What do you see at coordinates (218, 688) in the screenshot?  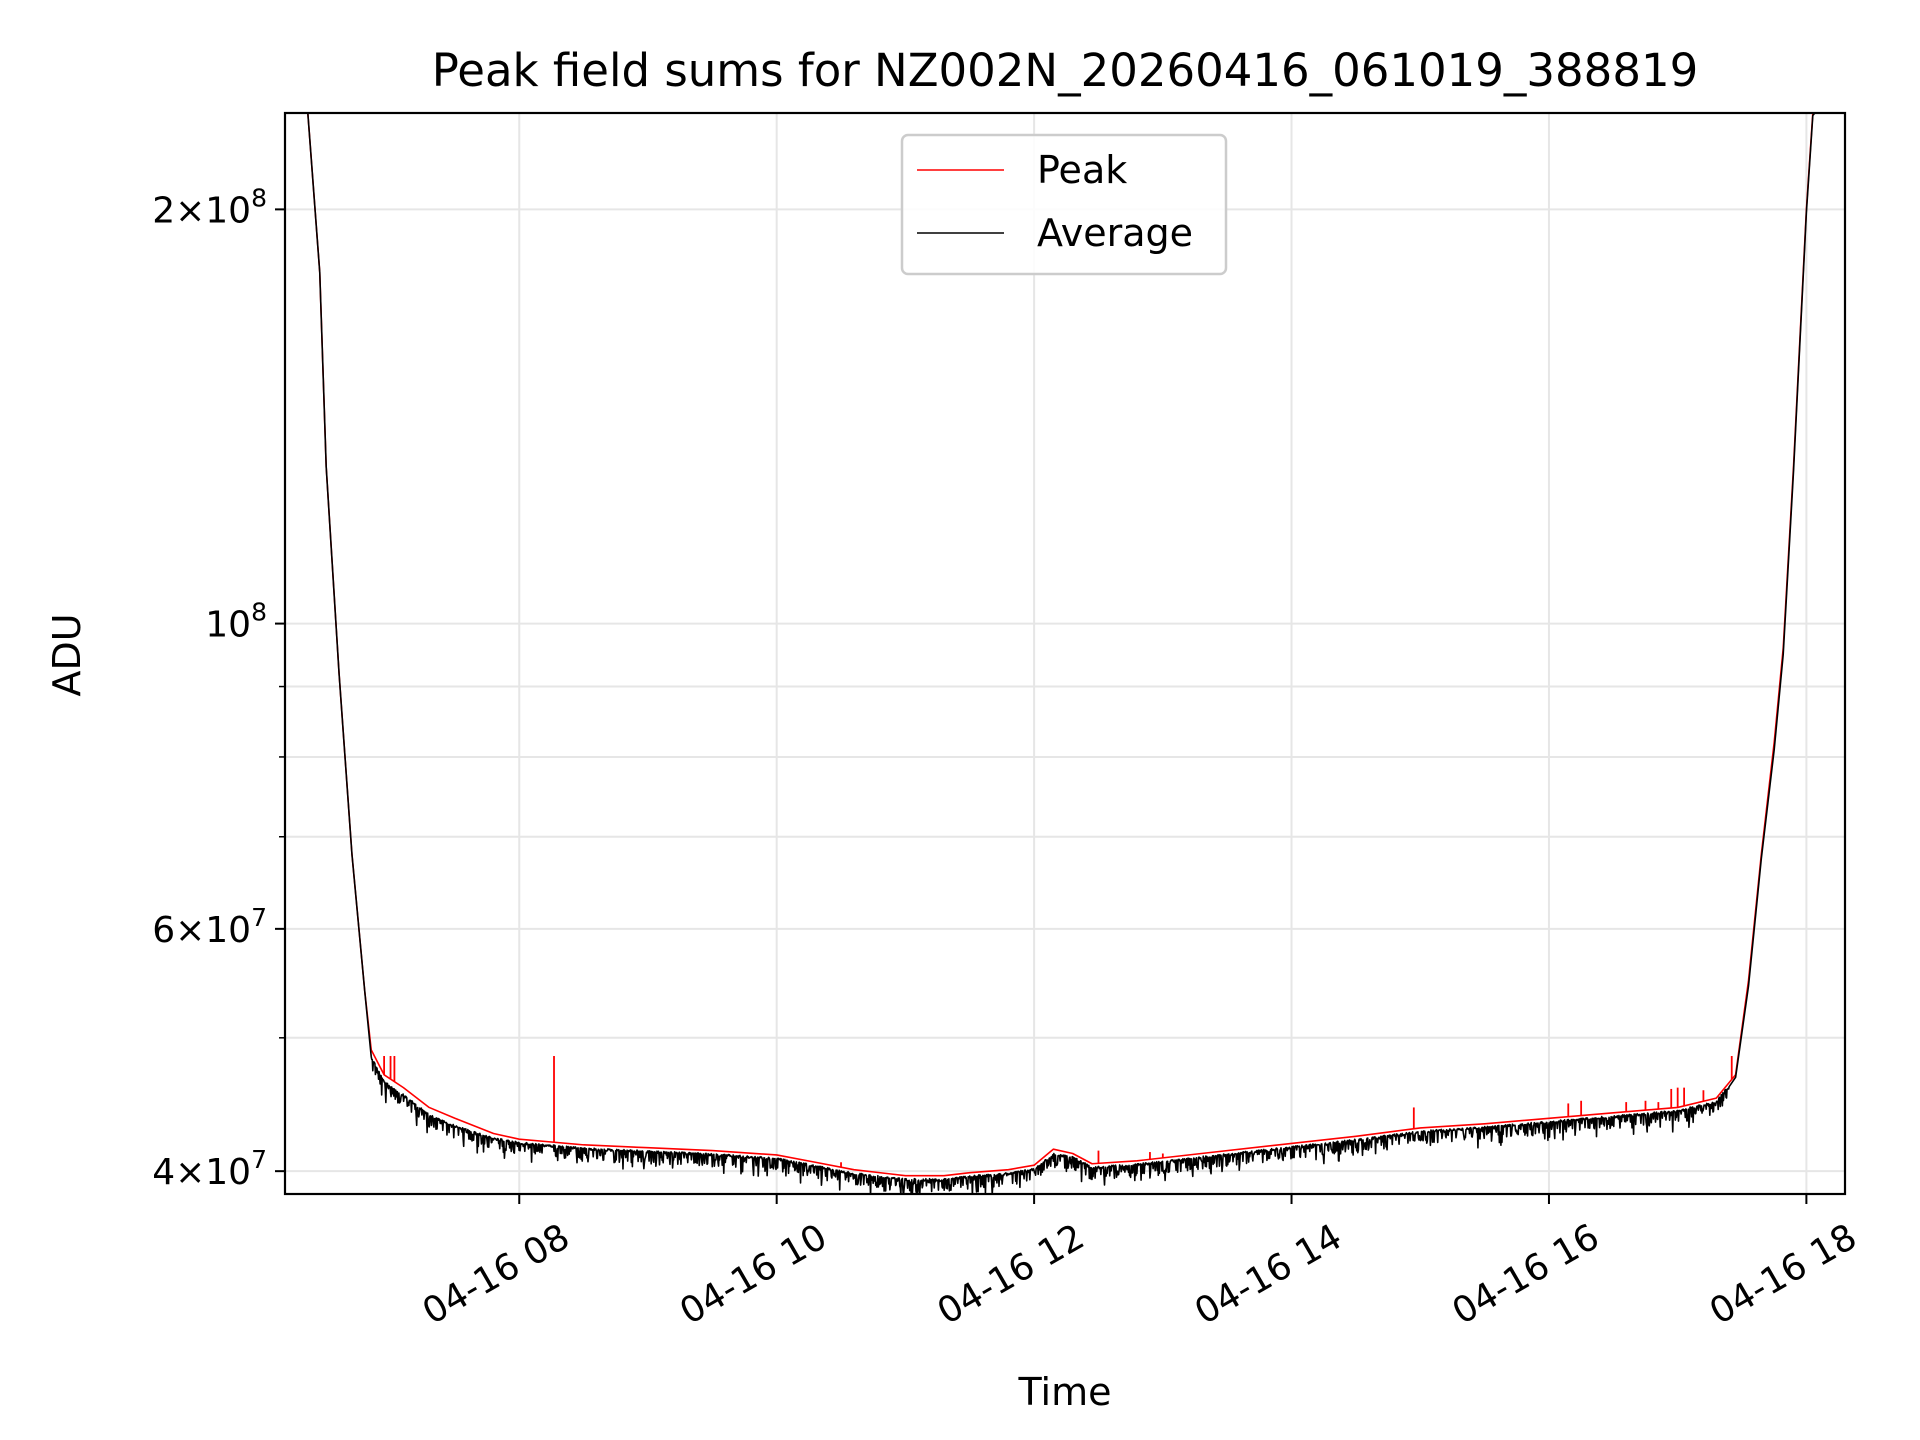 I see `y-axis: 4×107 6×107 108 2×108` at bounding box center [218, 688].